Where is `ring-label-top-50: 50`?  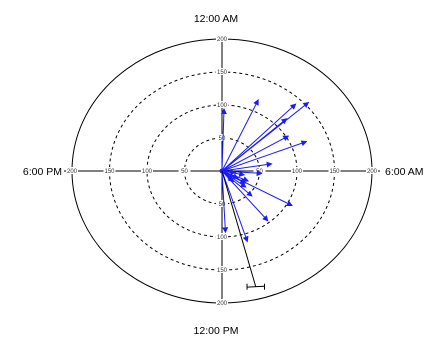 ring-label-top-50: 50 is located at coordinates (222, 139).